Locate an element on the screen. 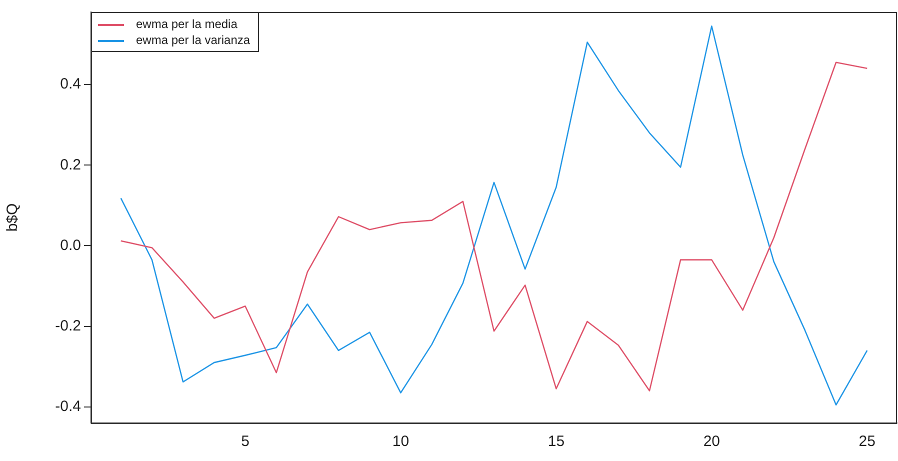  legend-label: ewma per la media is located at coordinates (187, 24).